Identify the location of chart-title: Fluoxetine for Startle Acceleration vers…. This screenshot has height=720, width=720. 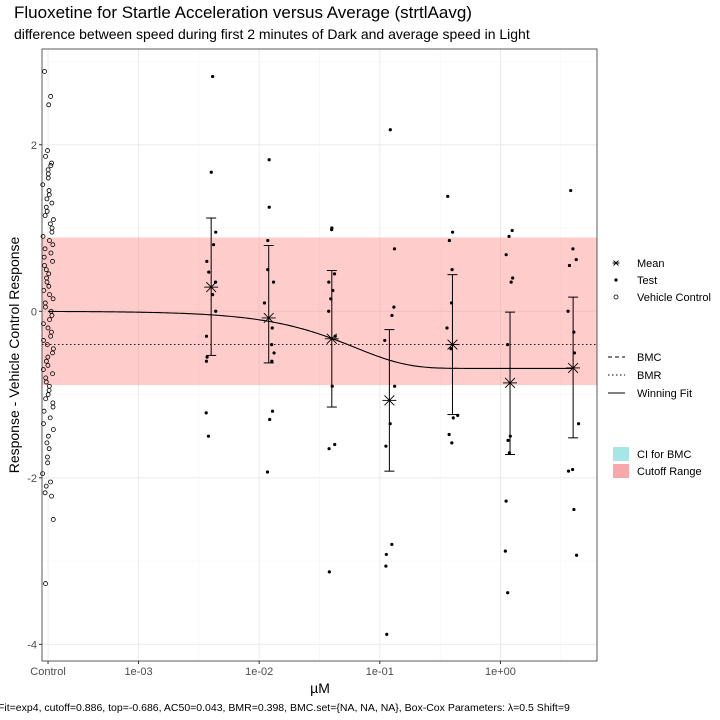
(243, 12).